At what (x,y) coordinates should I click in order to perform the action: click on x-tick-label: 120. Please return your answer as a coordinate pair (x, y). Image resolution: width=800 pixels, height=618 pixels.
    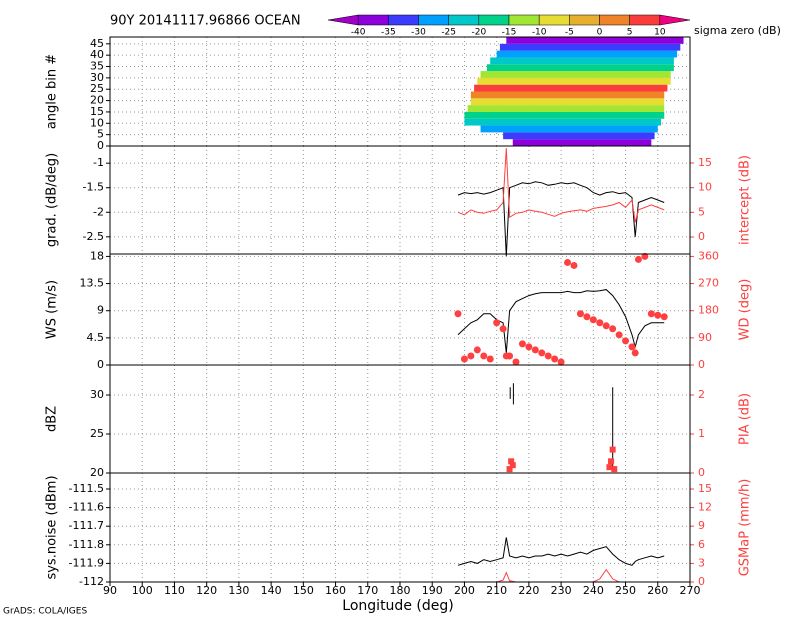
    Looking at the image, I should click on (206, 590).